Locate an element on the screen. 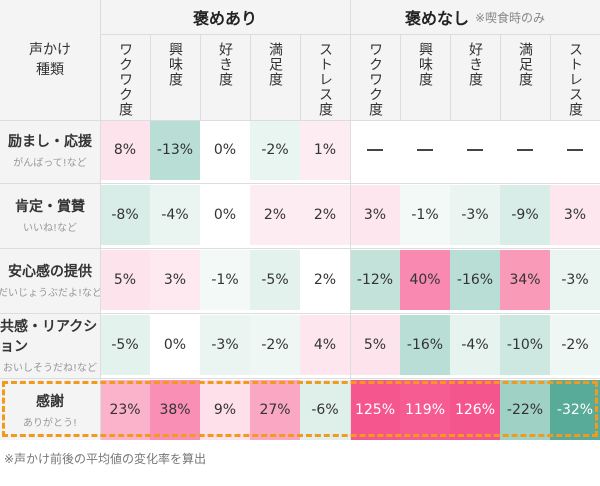 Image resolution: width=600 pixels, height=486 pixels. cell-value: 125% is located at coordinates (375, 410).